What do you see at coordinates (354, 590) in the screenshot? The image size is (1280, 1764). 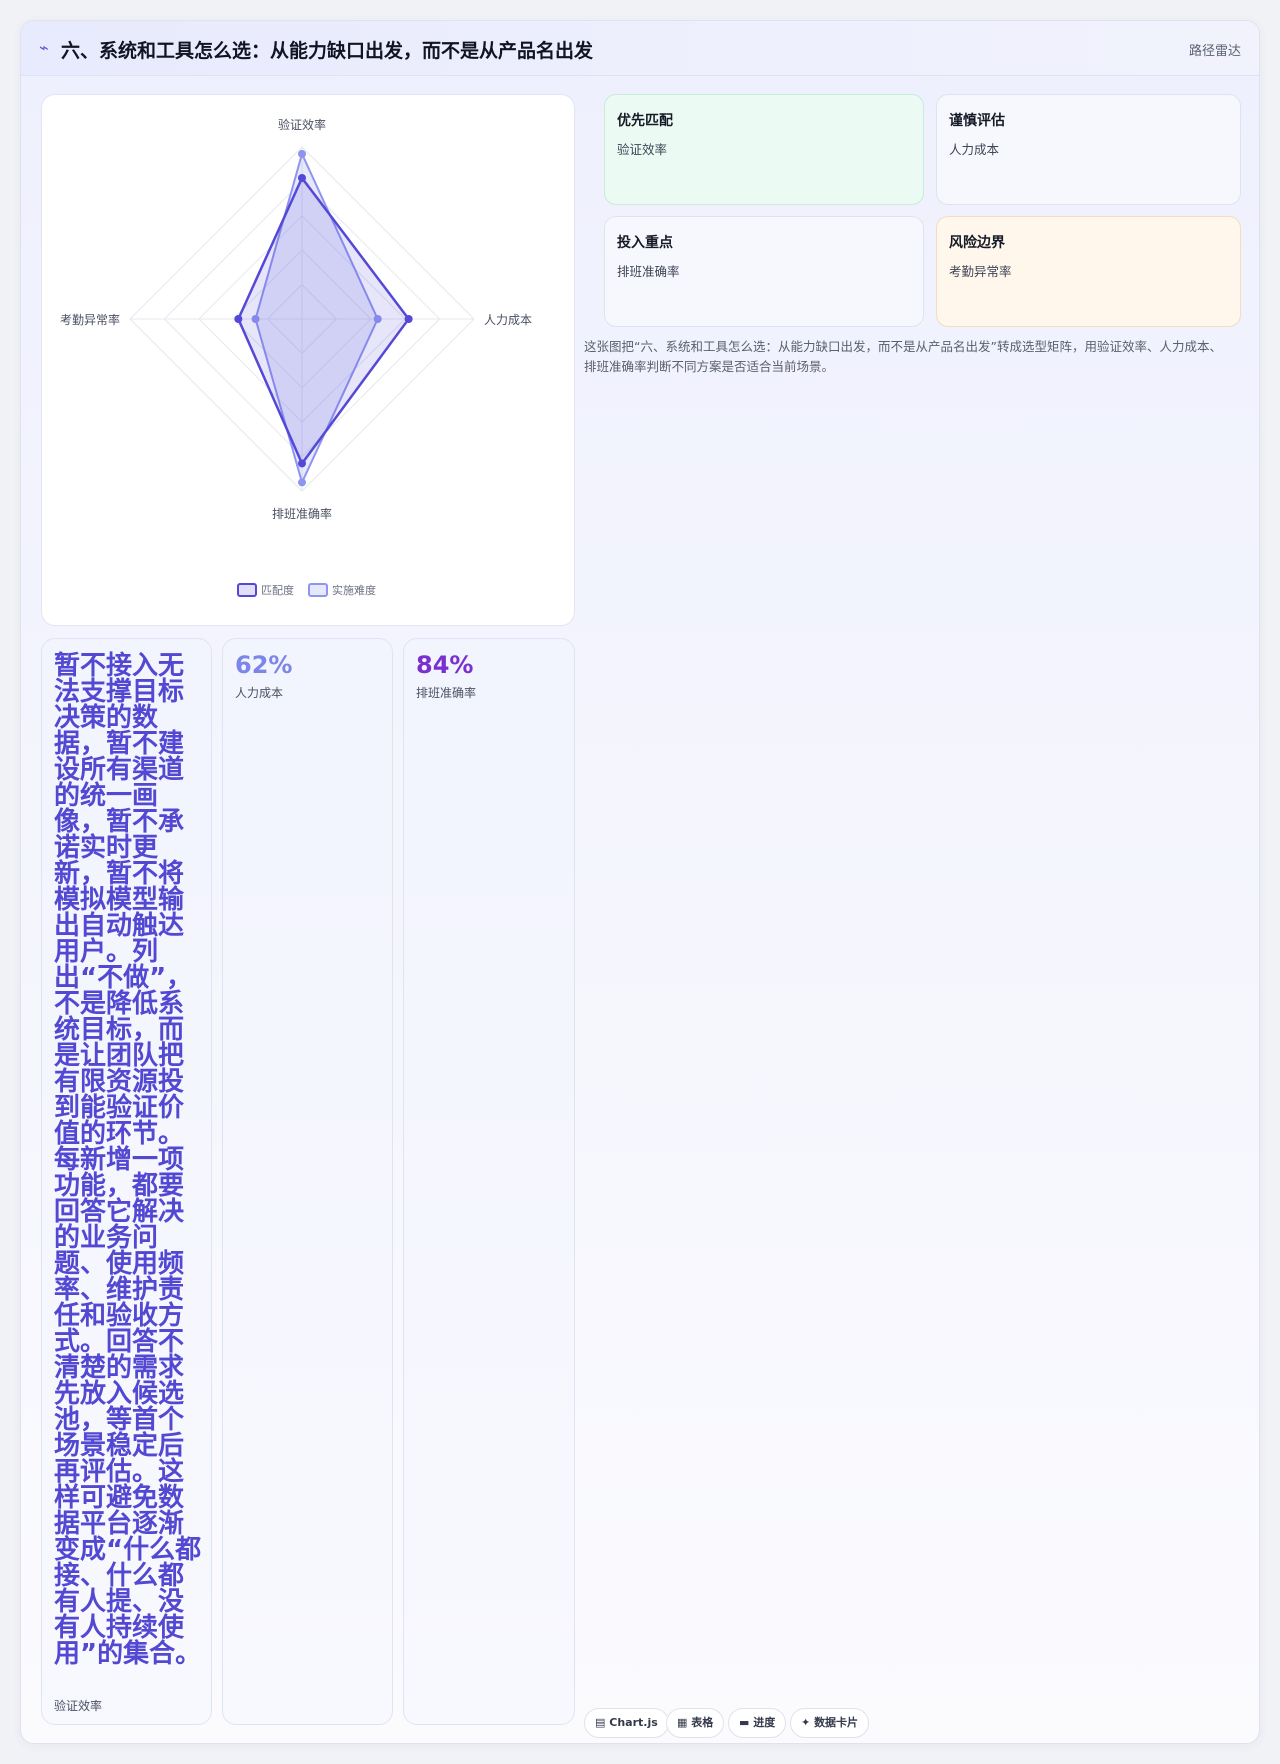 I see `legend-label: 实施难度` at bounding box center [354, 590].